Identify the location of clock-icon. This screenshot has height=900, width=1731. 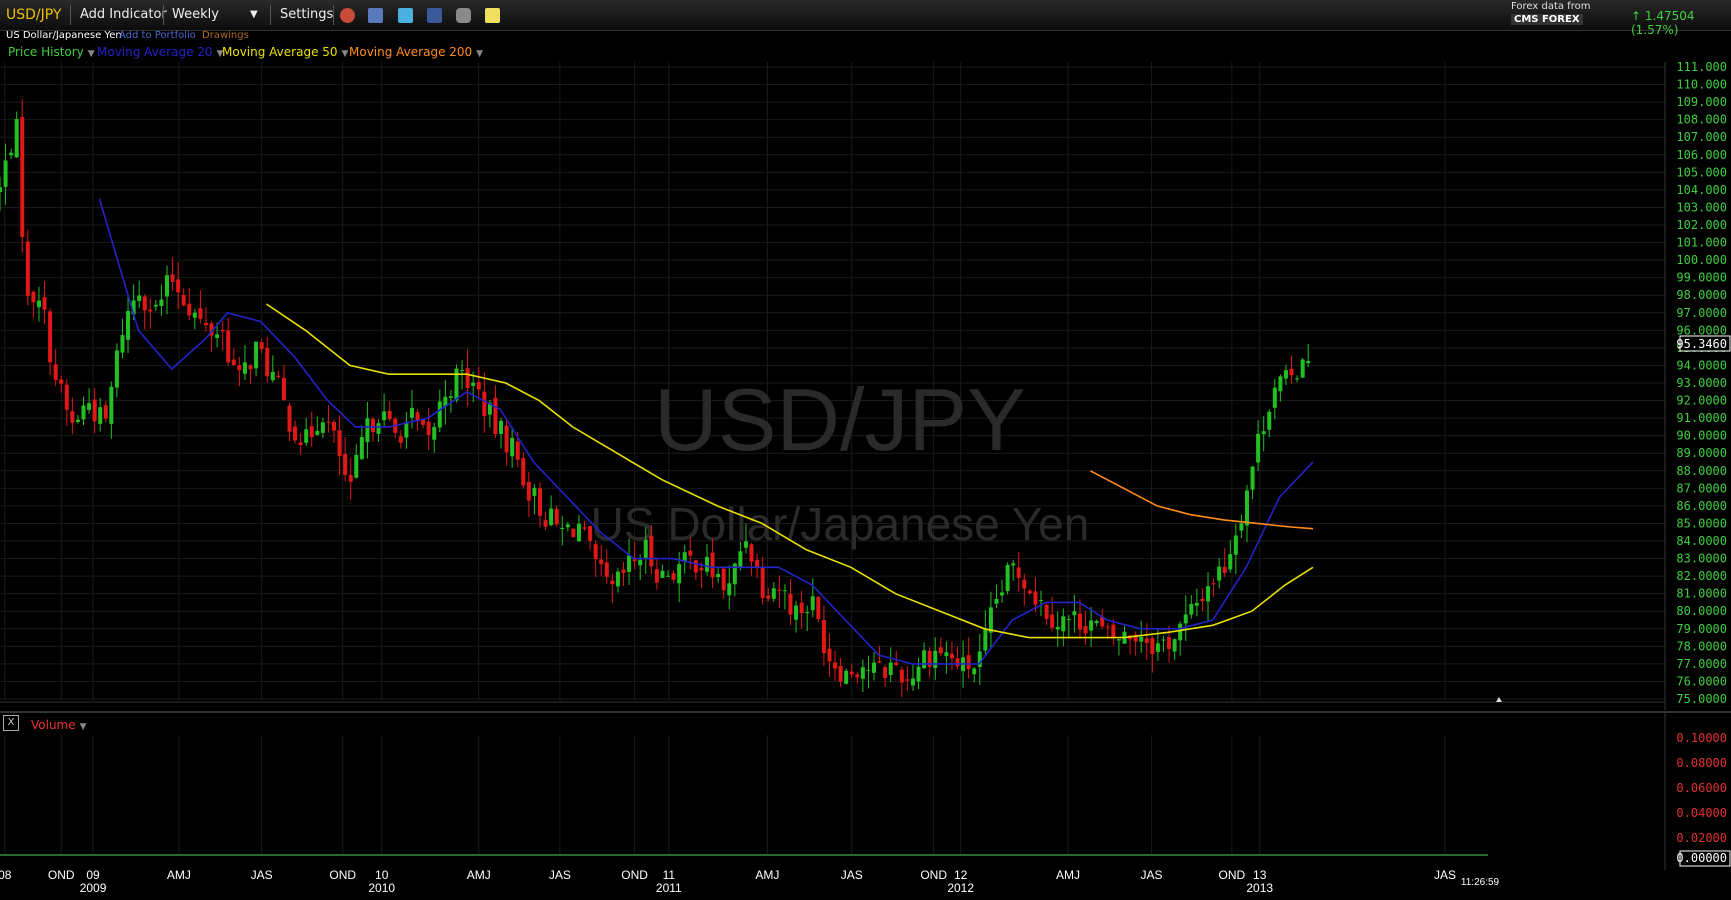
(347, 15).